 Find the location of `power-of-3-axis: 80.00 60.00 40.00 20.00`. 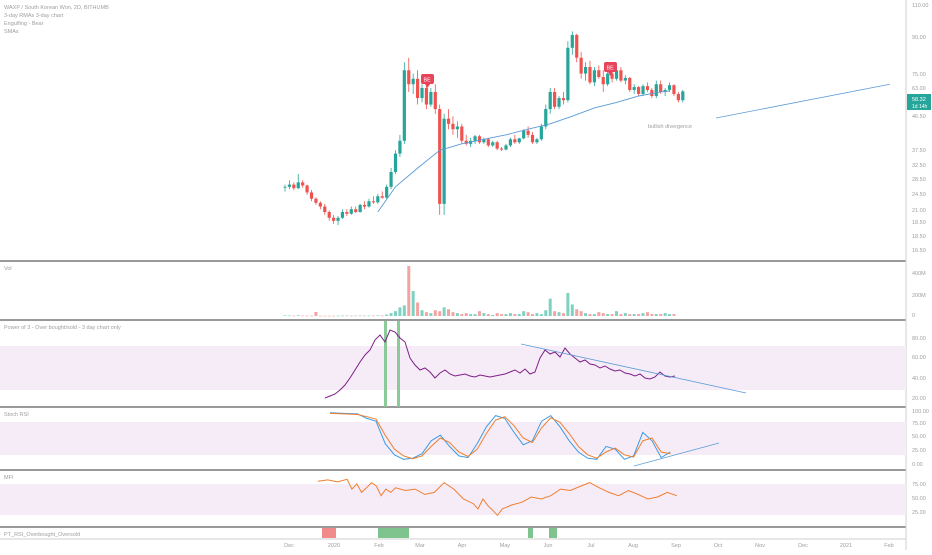

power-of-3-axis: 80.00 60.00 40.00 20.00 is located at coordinates (919, 369).